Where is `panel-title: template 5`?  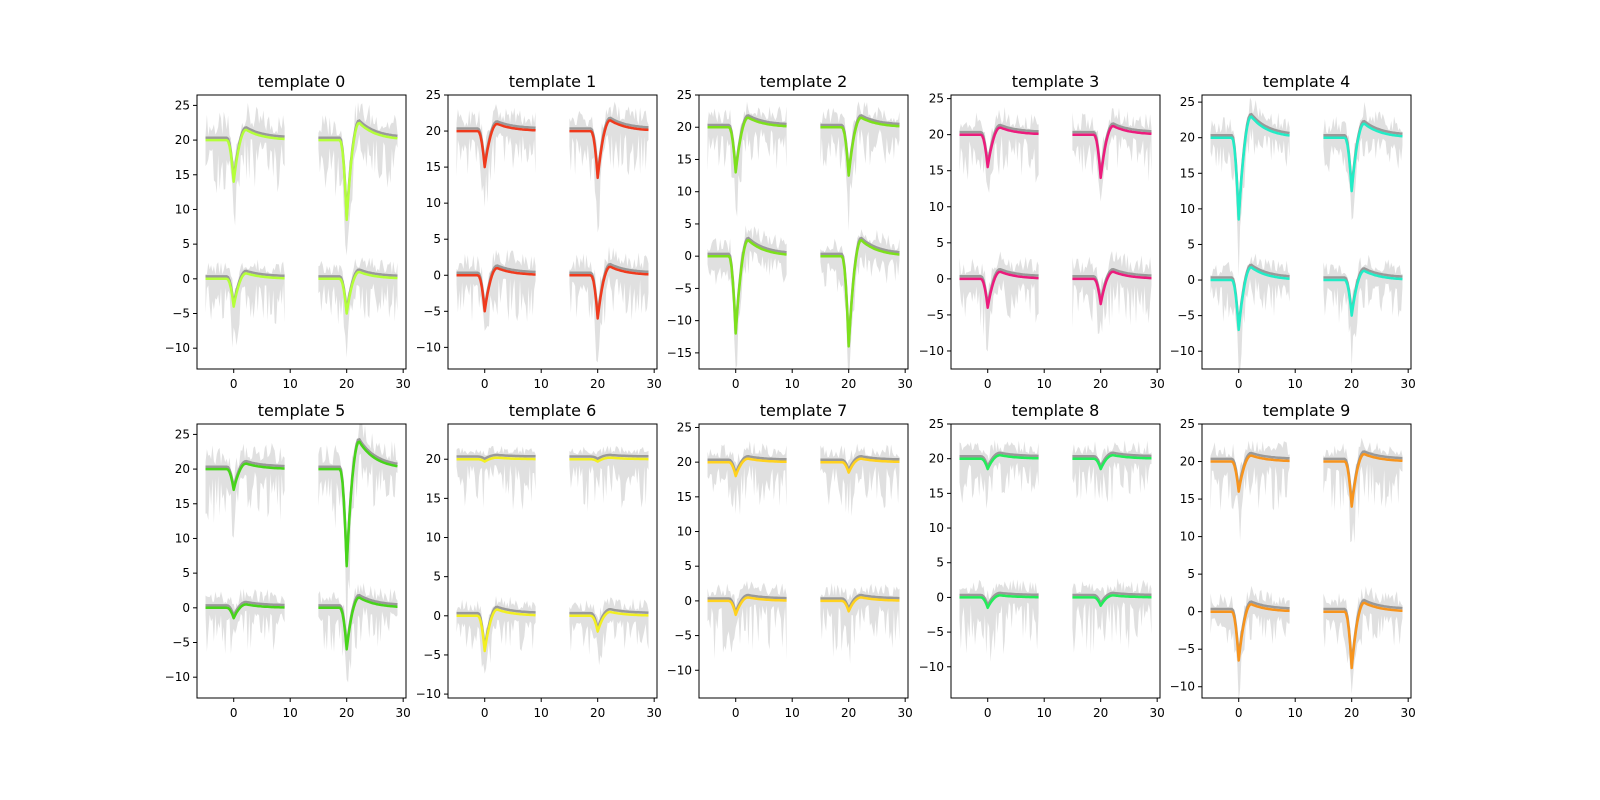 panel-title: template 5 is located at coordinates (302, 410).